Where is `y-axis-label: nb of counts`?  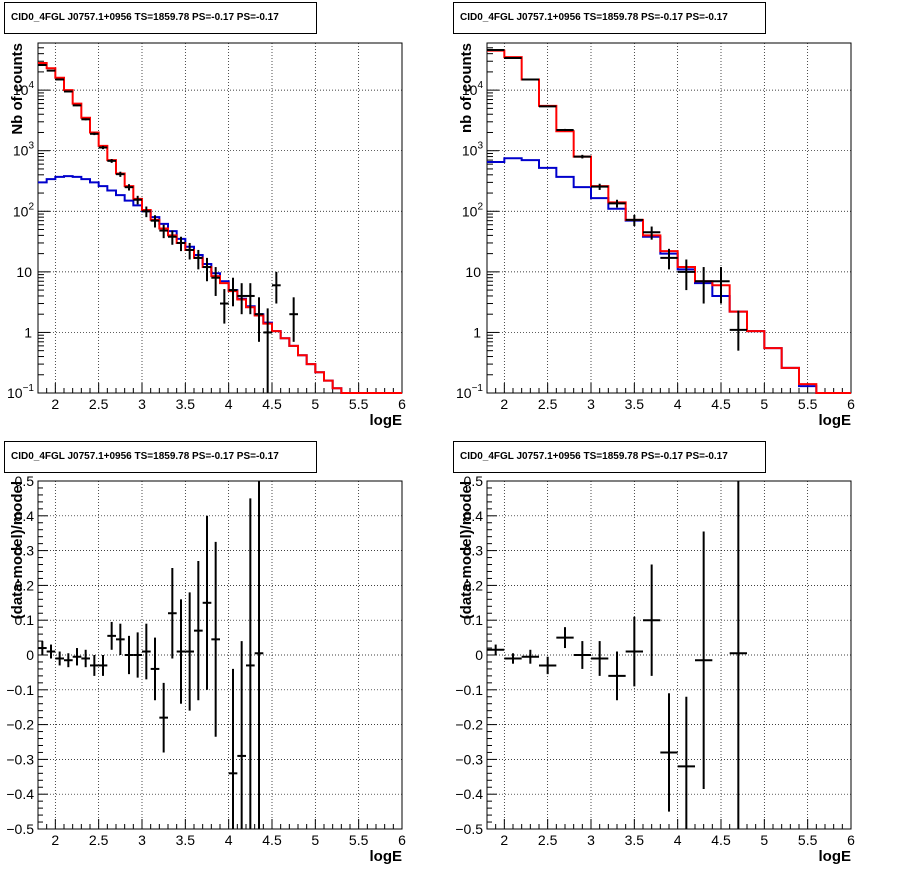
y-axis-label: nb of counts is located at coordinates (466, 88).